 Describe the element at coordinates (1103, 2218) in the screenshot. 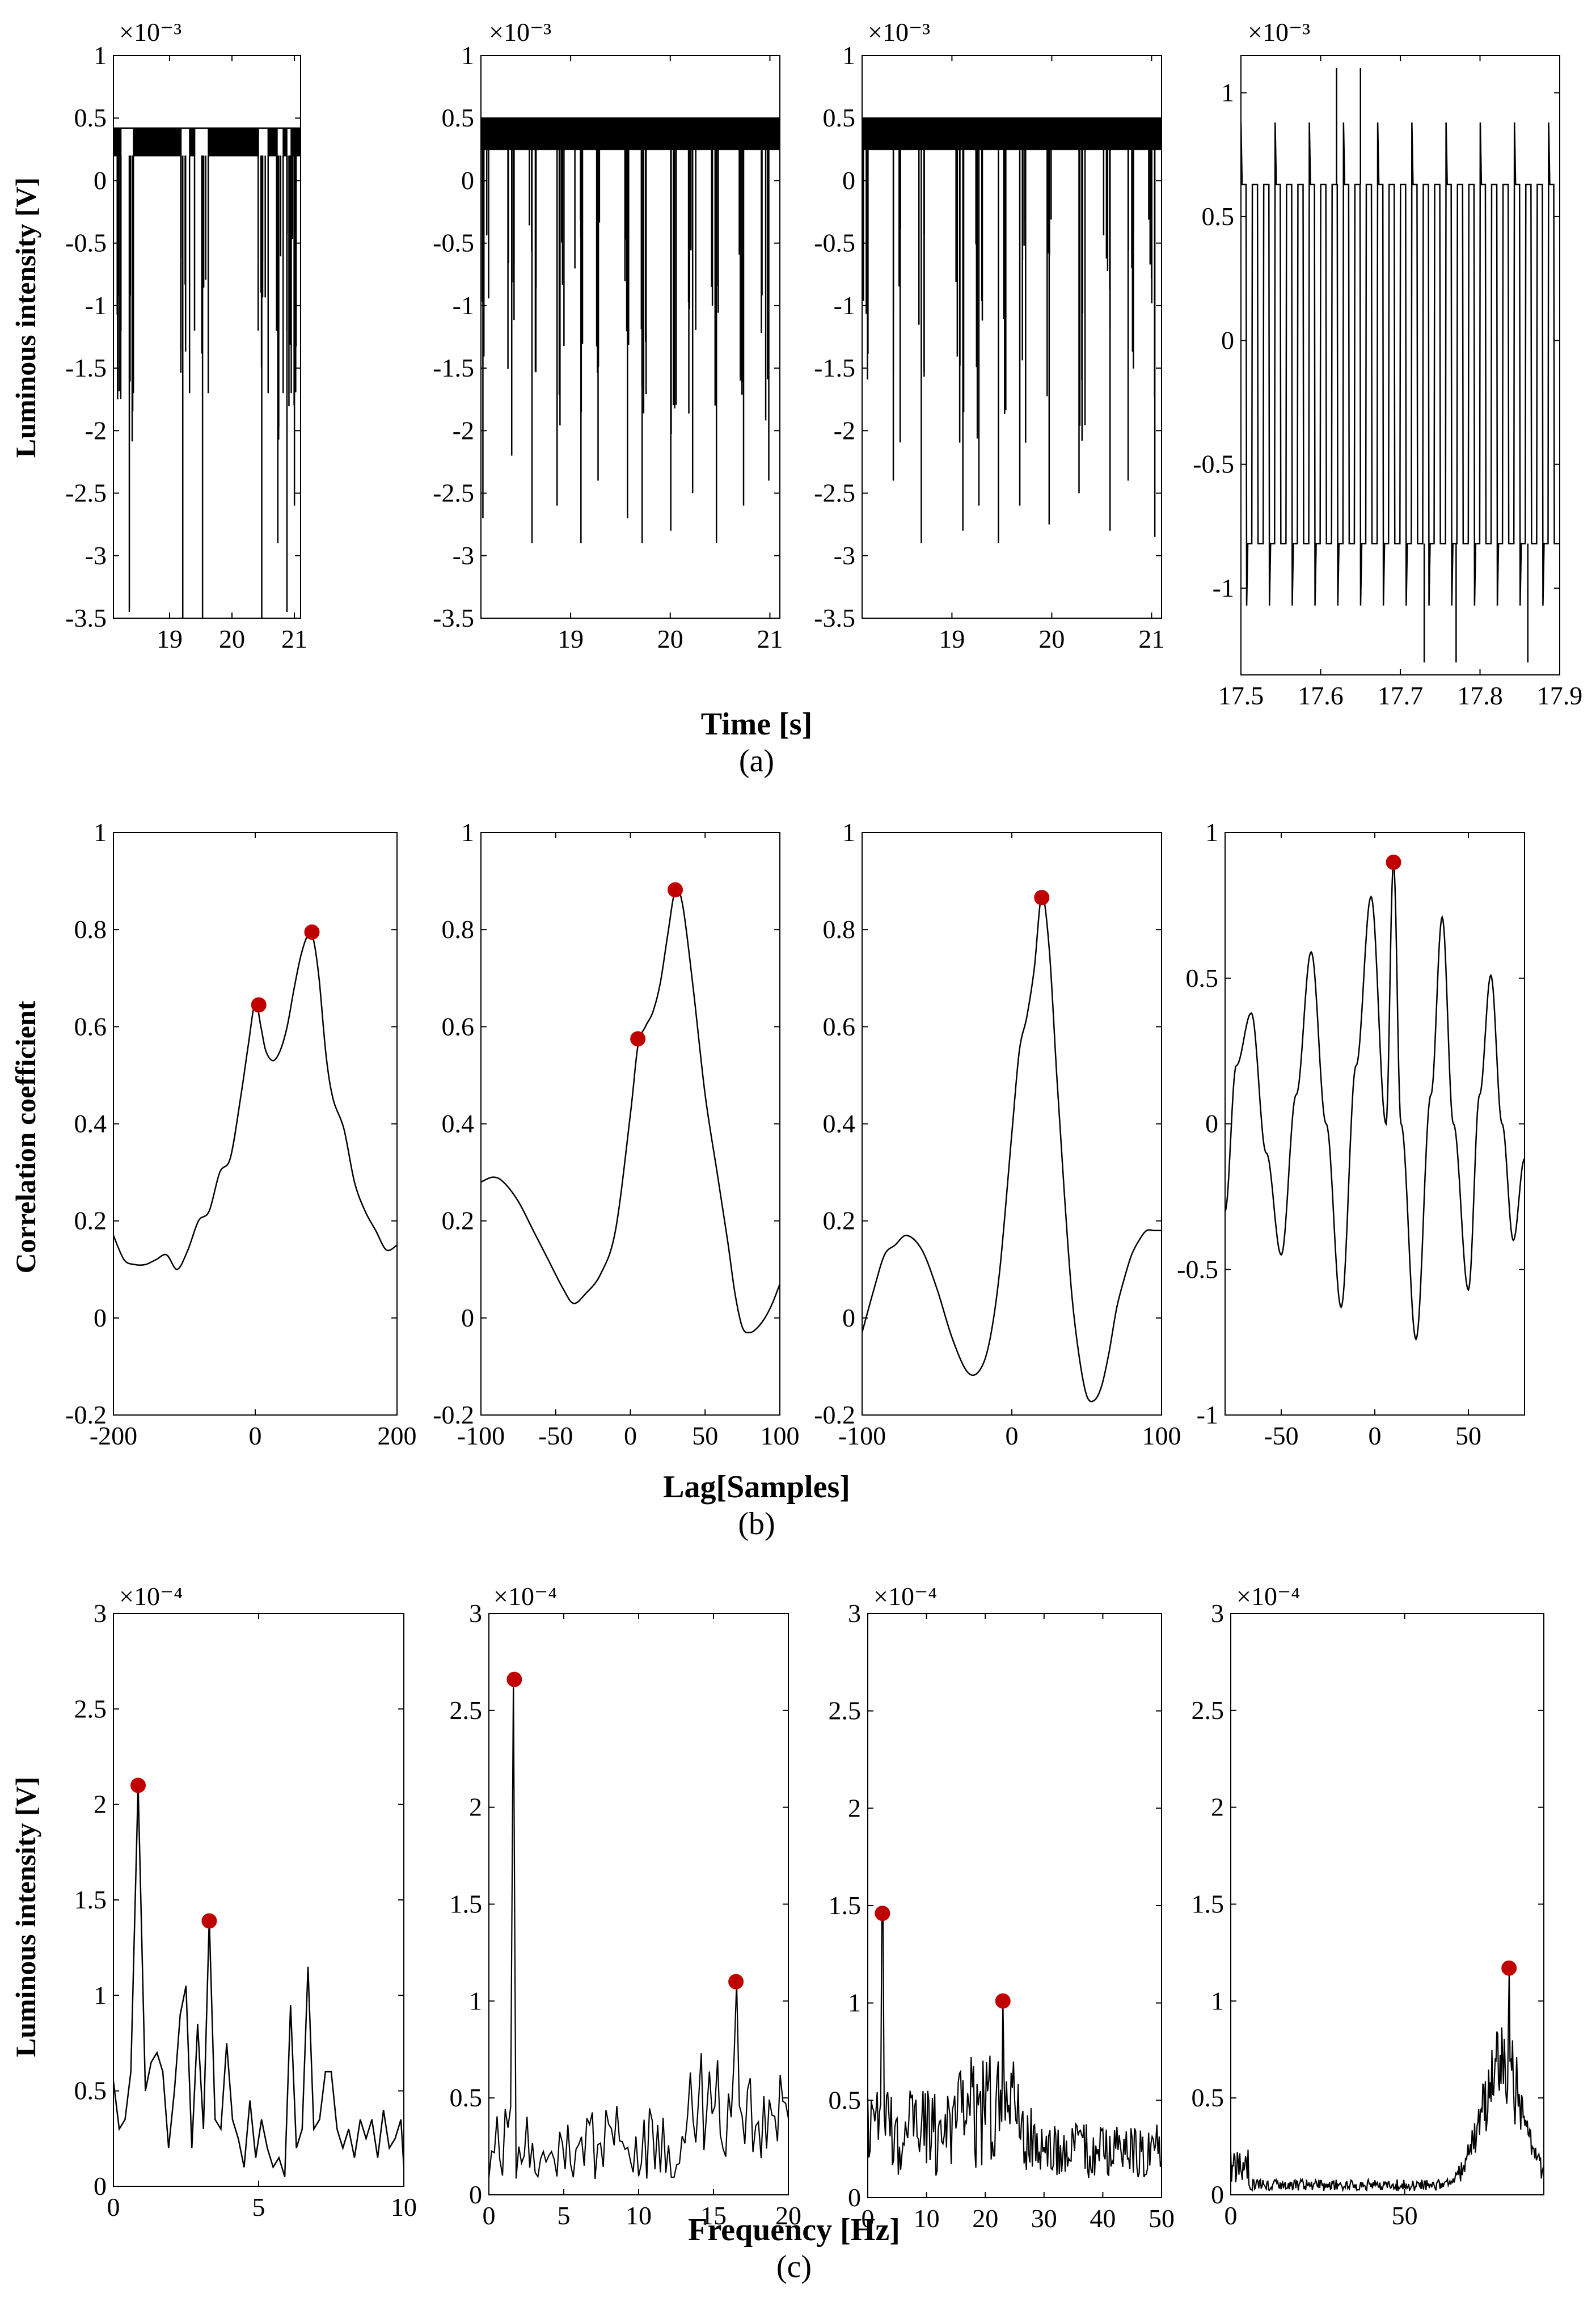

I see `x-tick-label: 40` at that location.